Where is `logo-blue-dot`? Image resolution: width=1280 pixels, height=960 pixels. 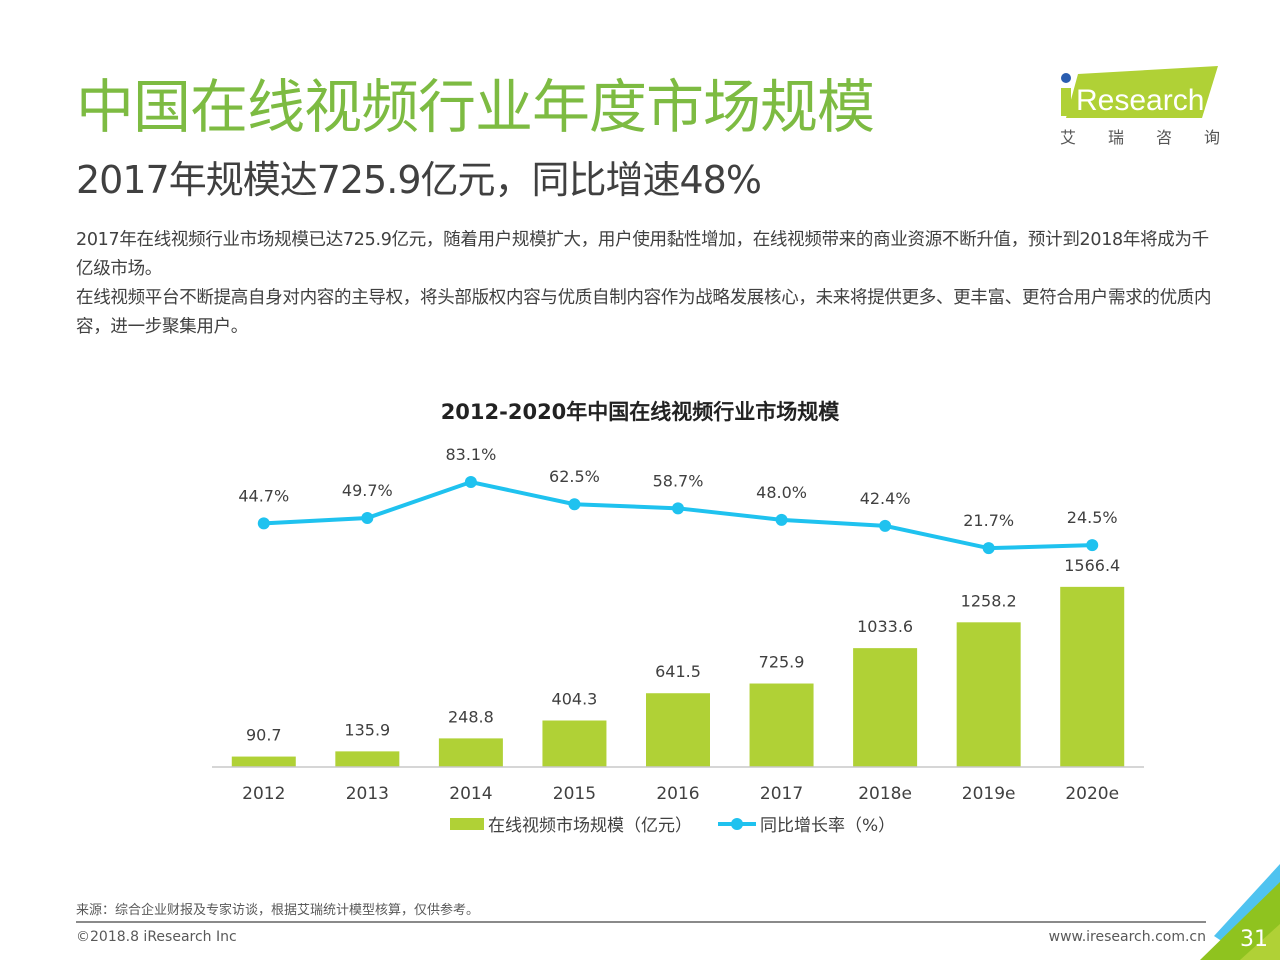 logo-blue-dot is located at coordinates (1066, 78).